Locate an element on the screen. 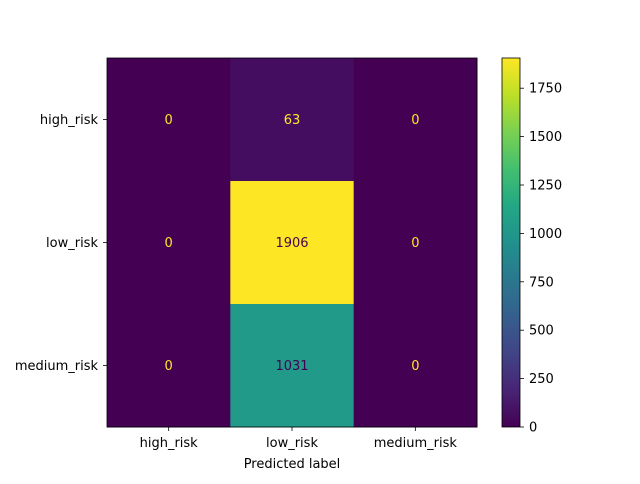 This screenshot has width=640, height=484. cell-medium_risk-low_risk is located at coordinates (292, 366).